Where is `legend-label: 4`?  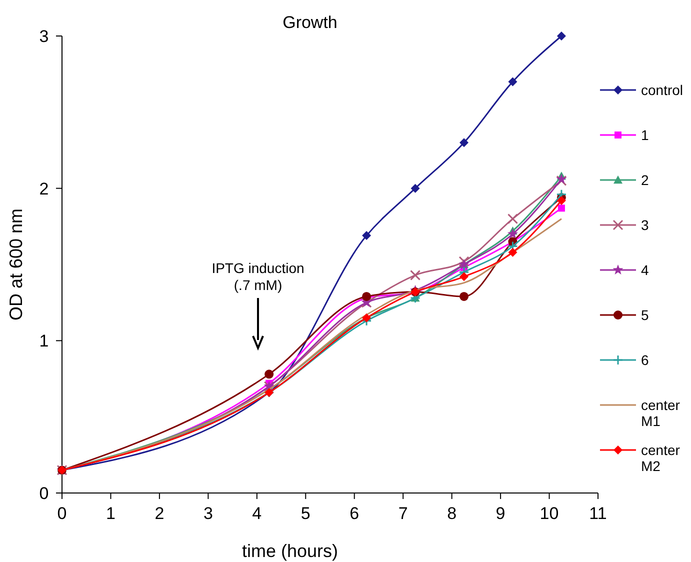
legend-label: 4 is located at coordinates (645, 270).